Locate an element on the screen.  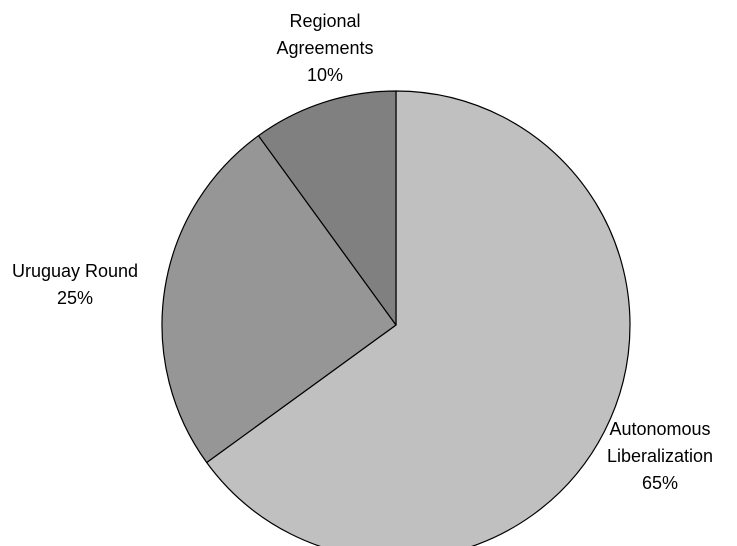
slice-percent: 65% is located at coordinates (660, 483).